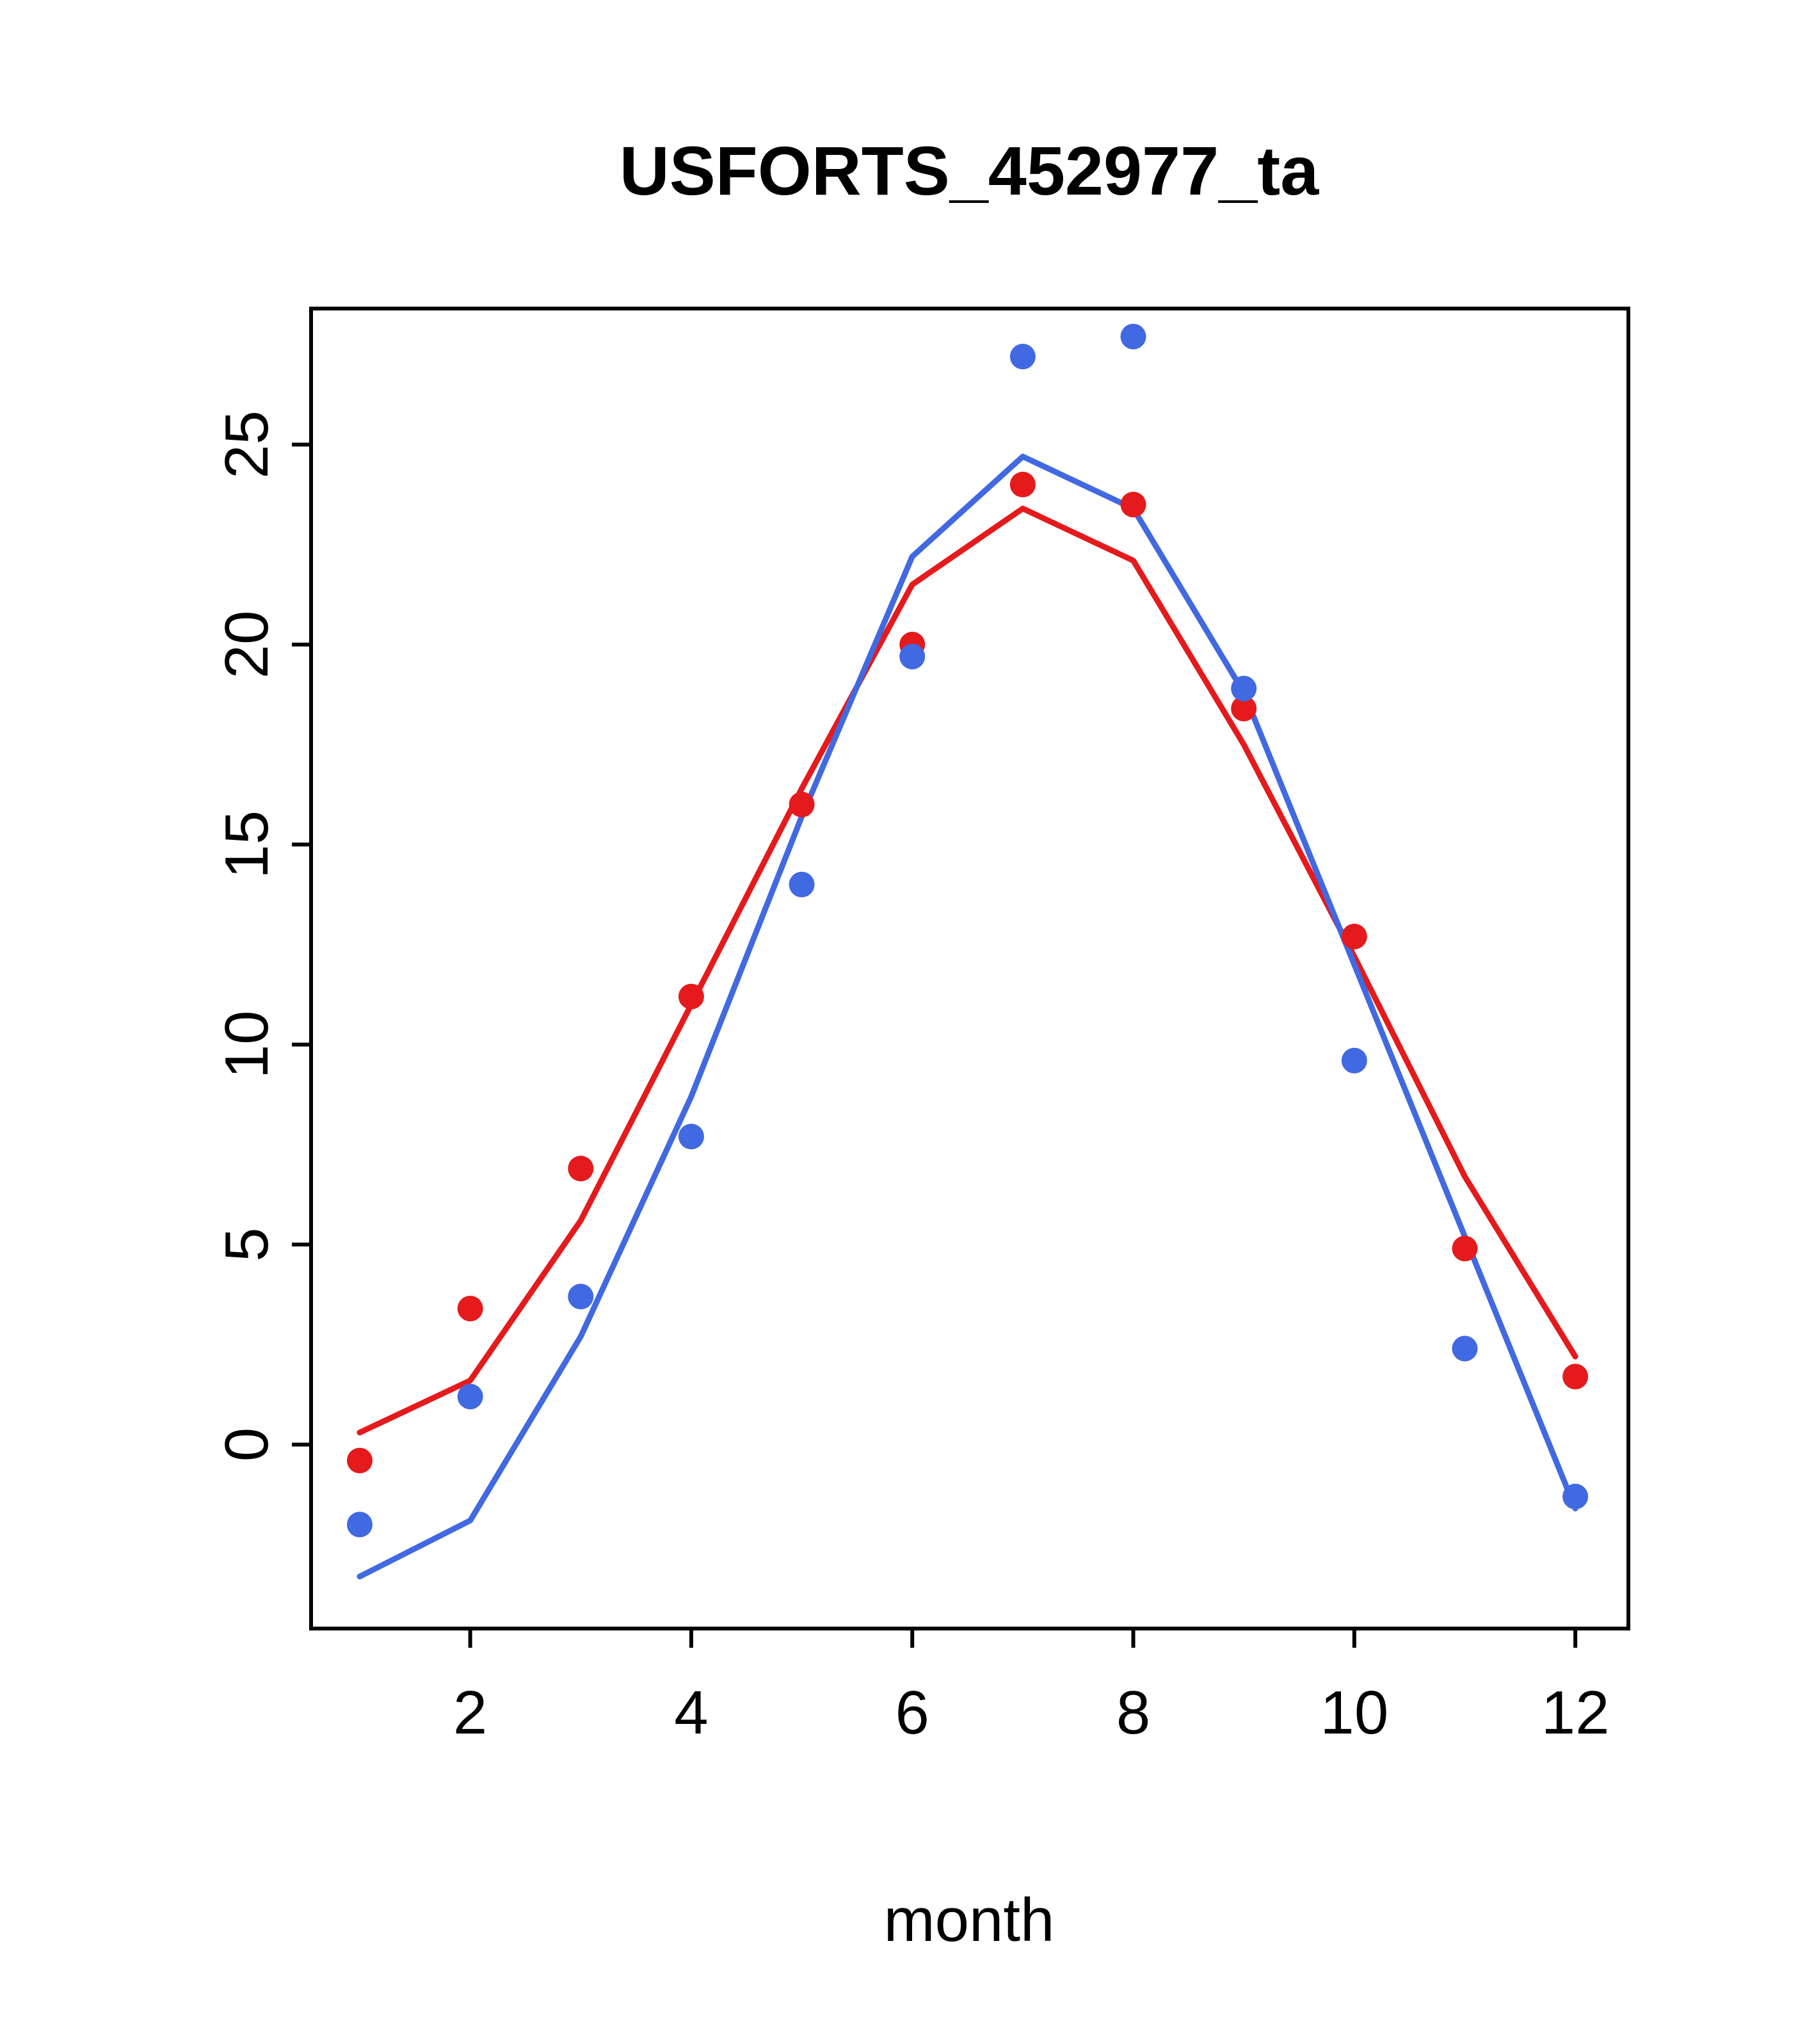 This screenshot has height=2044, width=1814. What do you see at coordinates (247, 844) in the screenshot?
I see `y-tick-label: 15` at bounding box center [247, 844].